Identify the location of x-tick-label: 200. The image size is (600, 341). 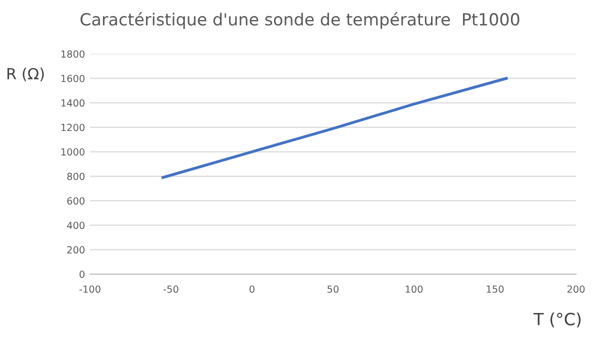
(576, 289).